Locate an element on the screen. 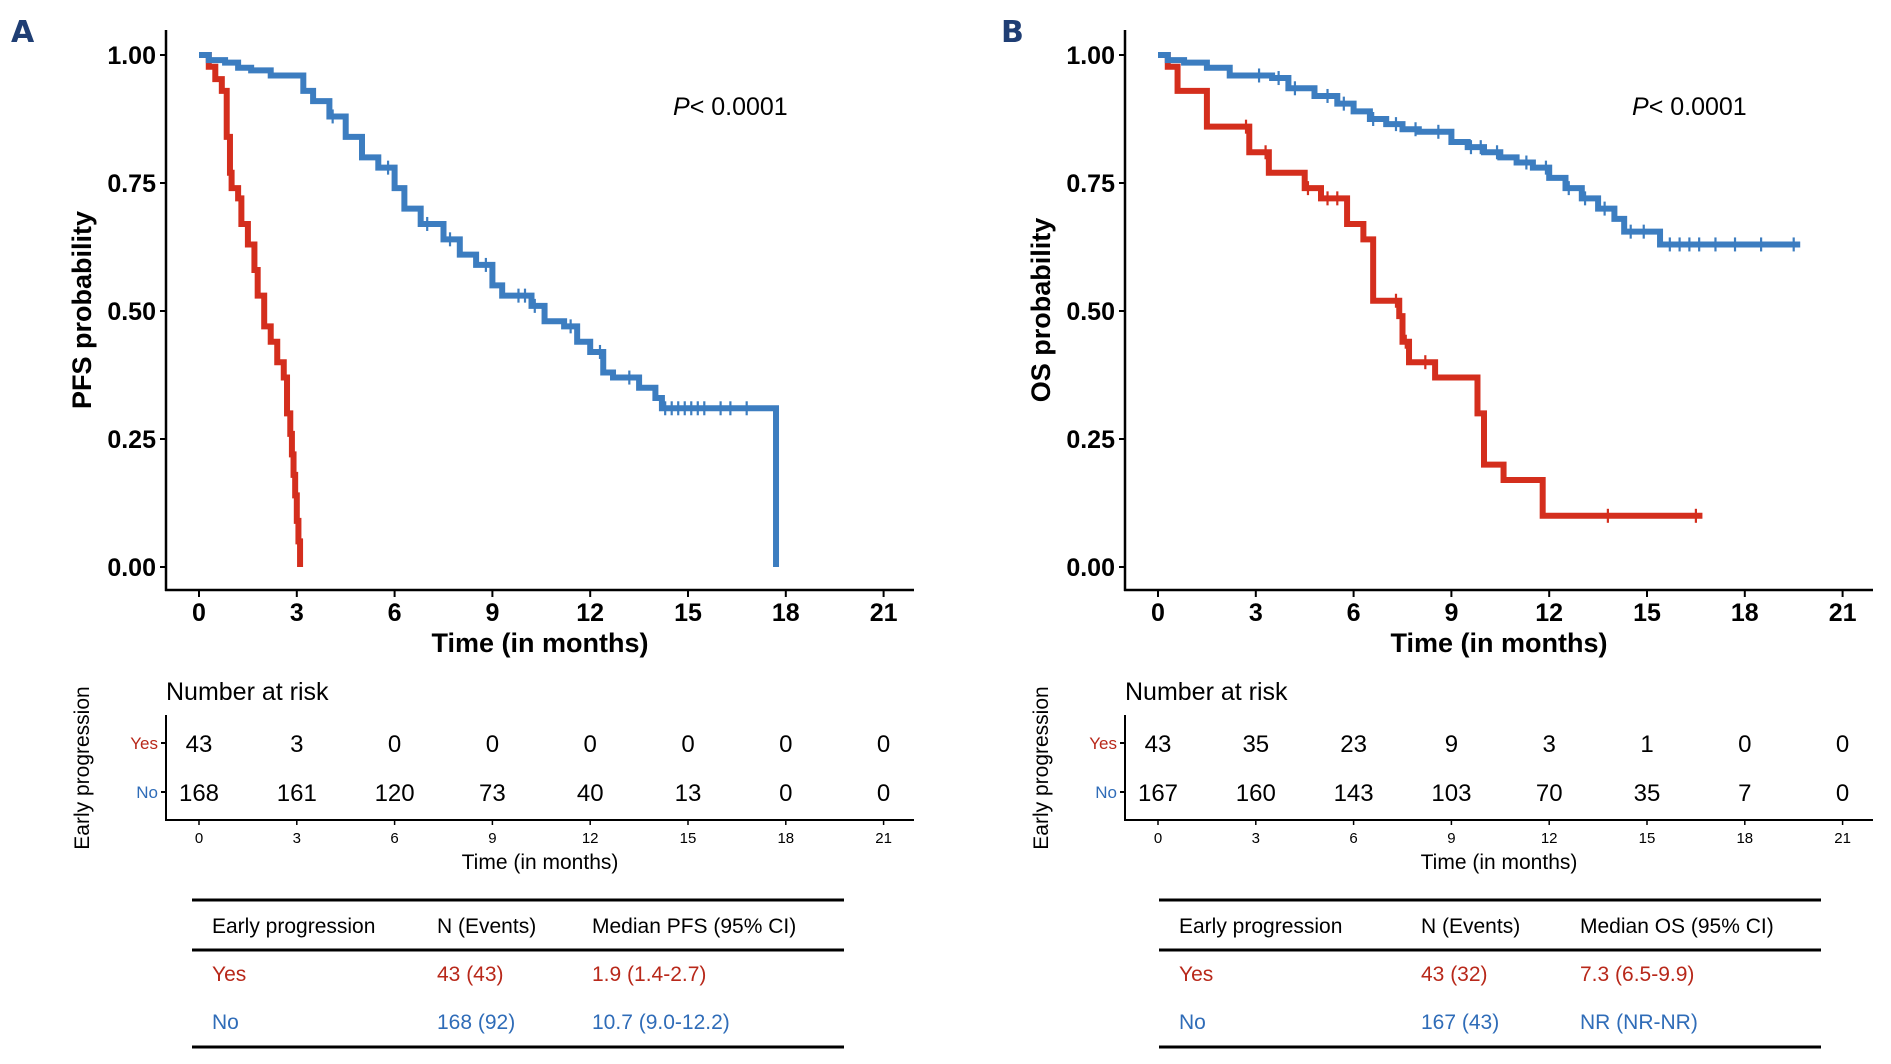 The height and width of the screenshot is (1064, 1891). risk-count: 70 is located at coordinates (1549, 793).